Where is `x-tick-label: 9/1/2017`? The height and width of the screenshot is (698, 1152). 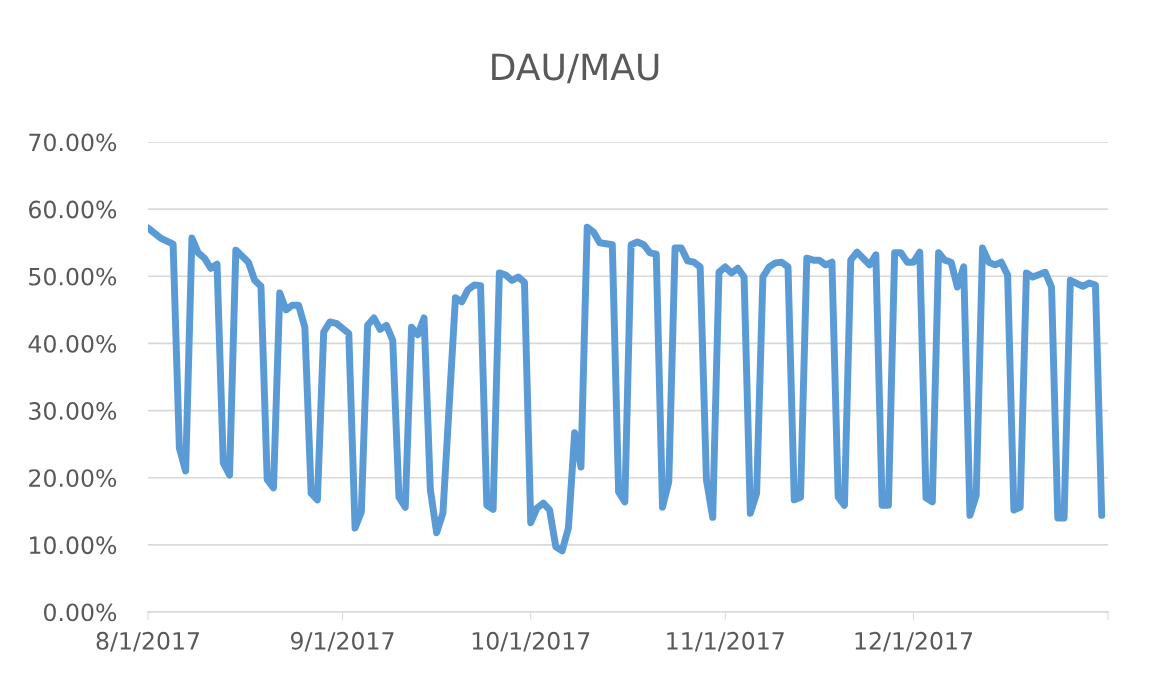
x-tick-label: 9/1/2017 is located at coordinates (342, 641).